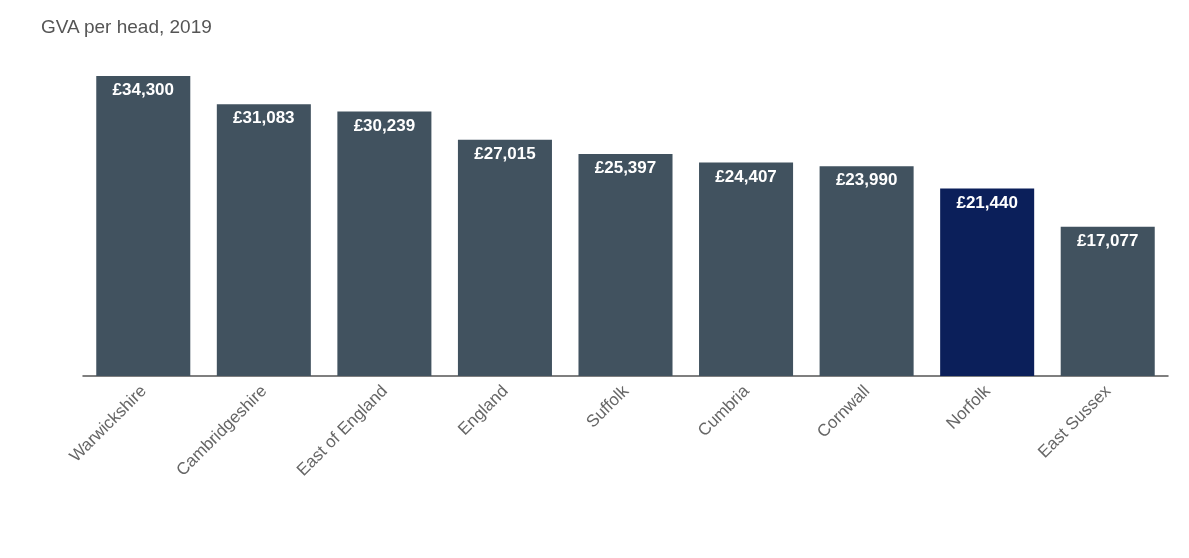 The height and width of the screenshot is (558, 1189). Describe the element at coordinates (264, 118) in the screenshot. I see `data-label: £31,083` at that location.